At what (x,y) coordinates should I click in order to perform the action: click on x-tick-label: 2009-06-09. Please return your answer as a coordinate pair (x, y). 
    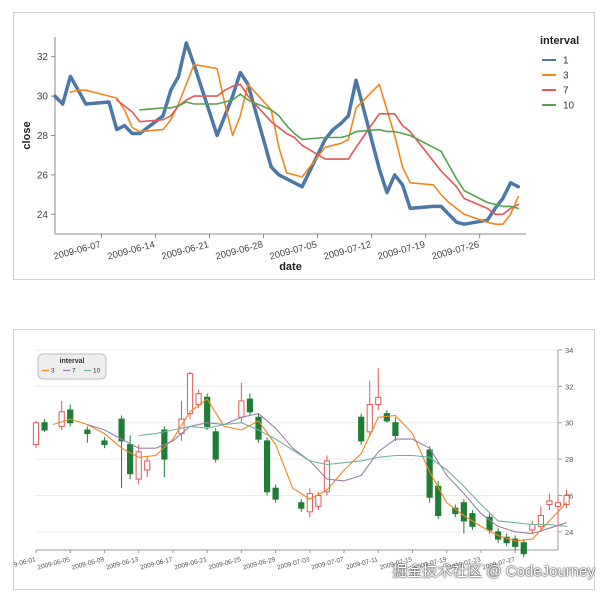
    Looking at the image, I should click on (88, 563).